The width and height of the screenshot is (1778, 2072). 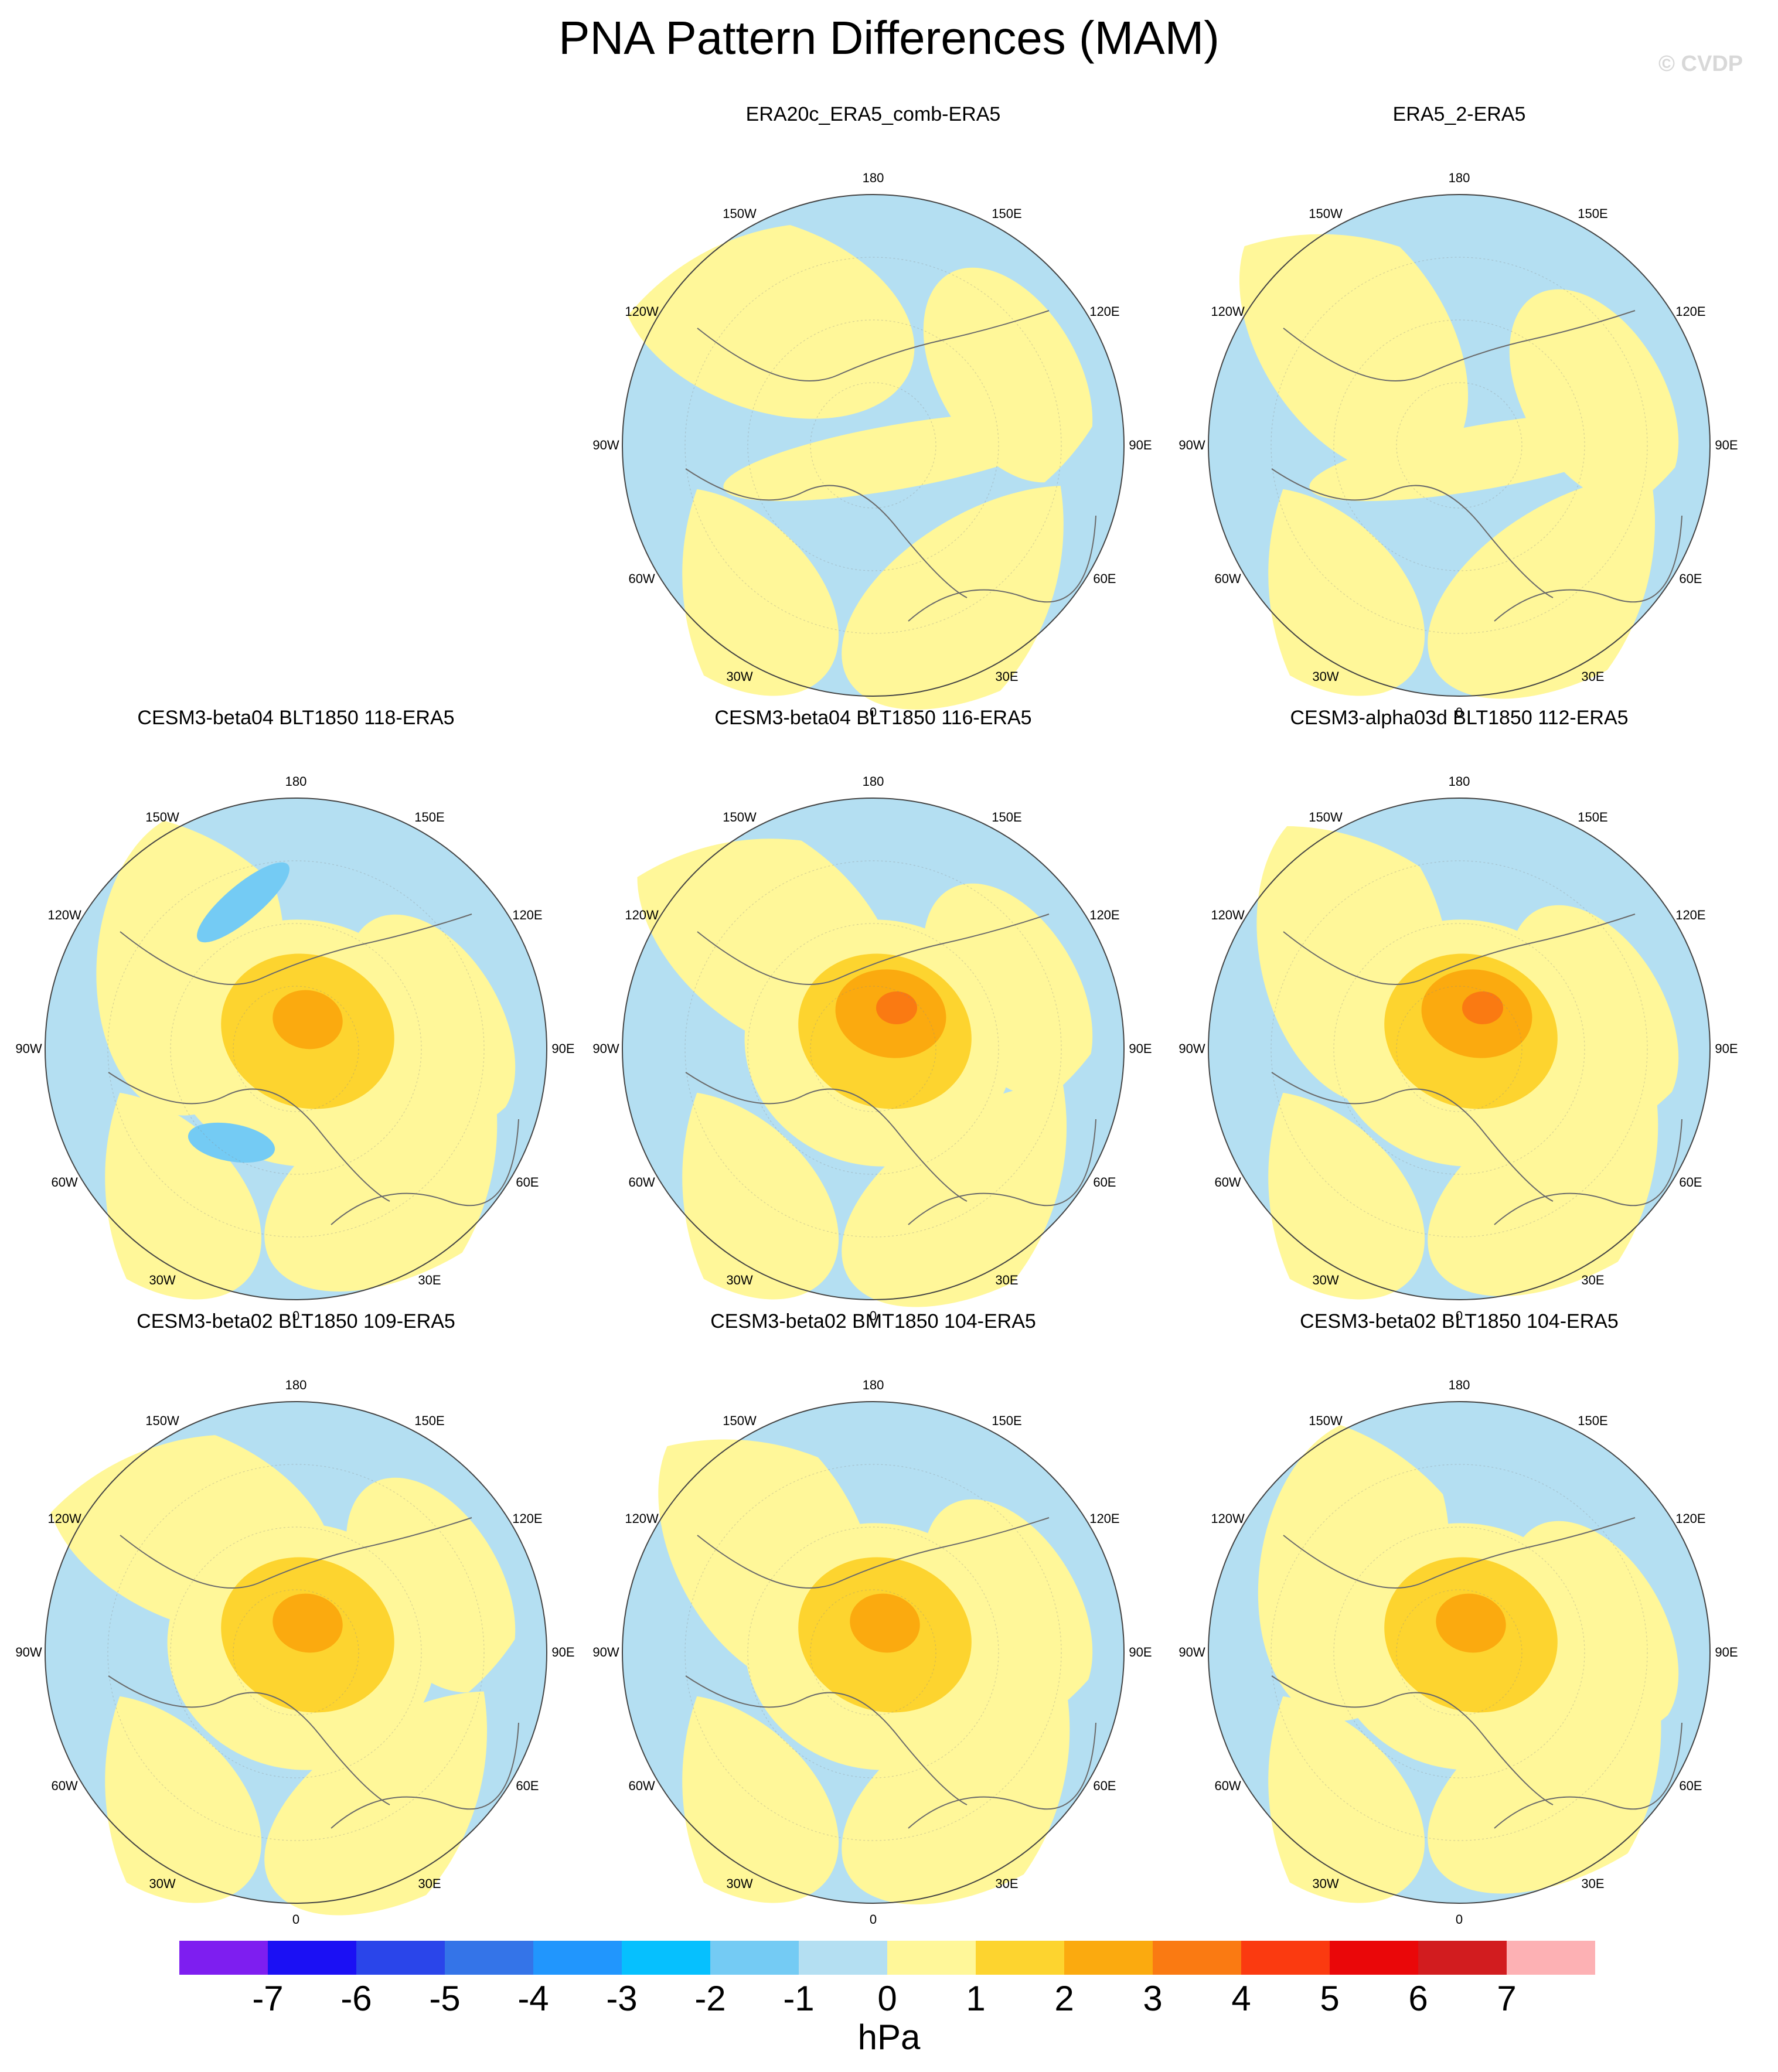 I want to click on colorbar-tick-label: 1, so click(x=976, y=1998).